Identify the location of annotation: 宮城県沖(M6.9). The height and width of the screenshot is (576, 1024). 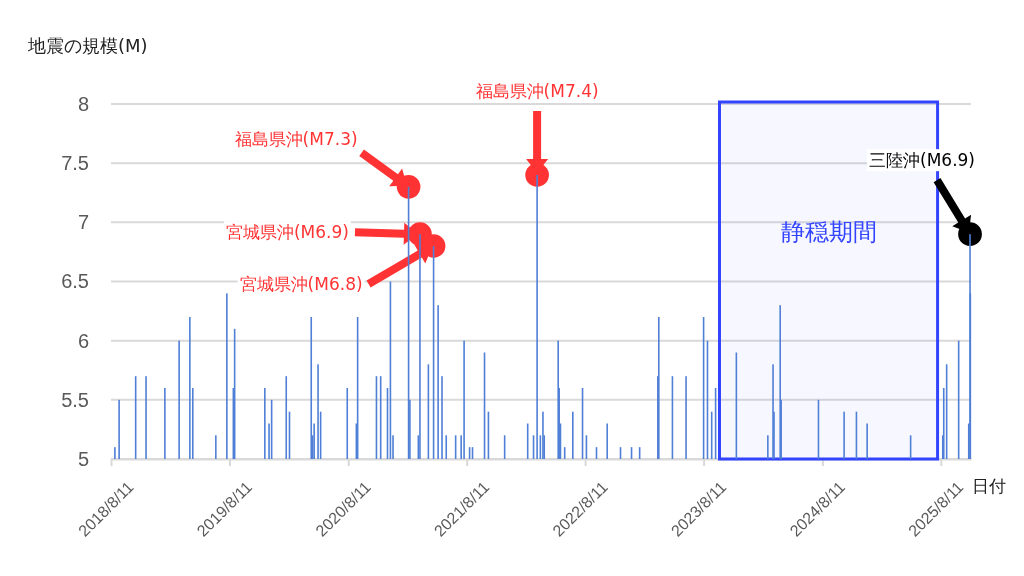
(287, 232).